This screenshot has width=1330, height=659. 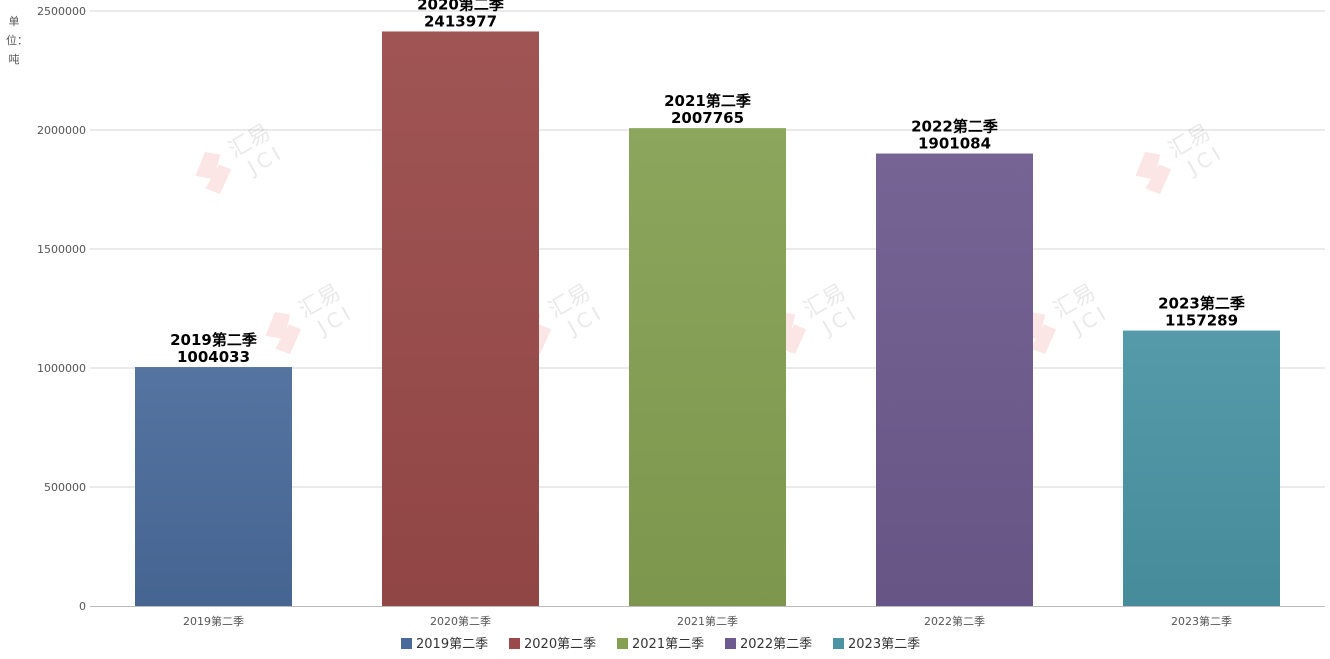 What do you see at coordinates (213, 621) in the screenshot?
I see `x-tick-label: 2019第二季` at bounding box center [213, 621].